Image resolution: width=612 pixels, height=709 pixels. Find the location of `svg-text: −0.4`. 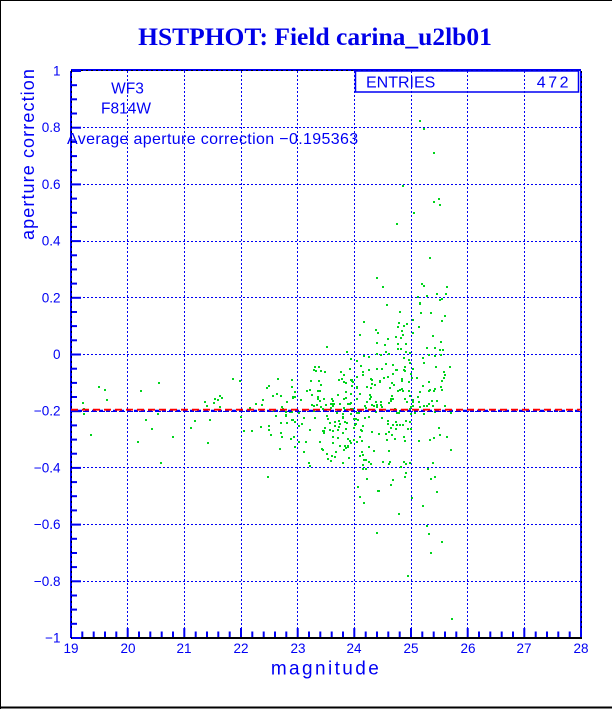

svg-text: −0.4 is located at coordinates (47, 467).